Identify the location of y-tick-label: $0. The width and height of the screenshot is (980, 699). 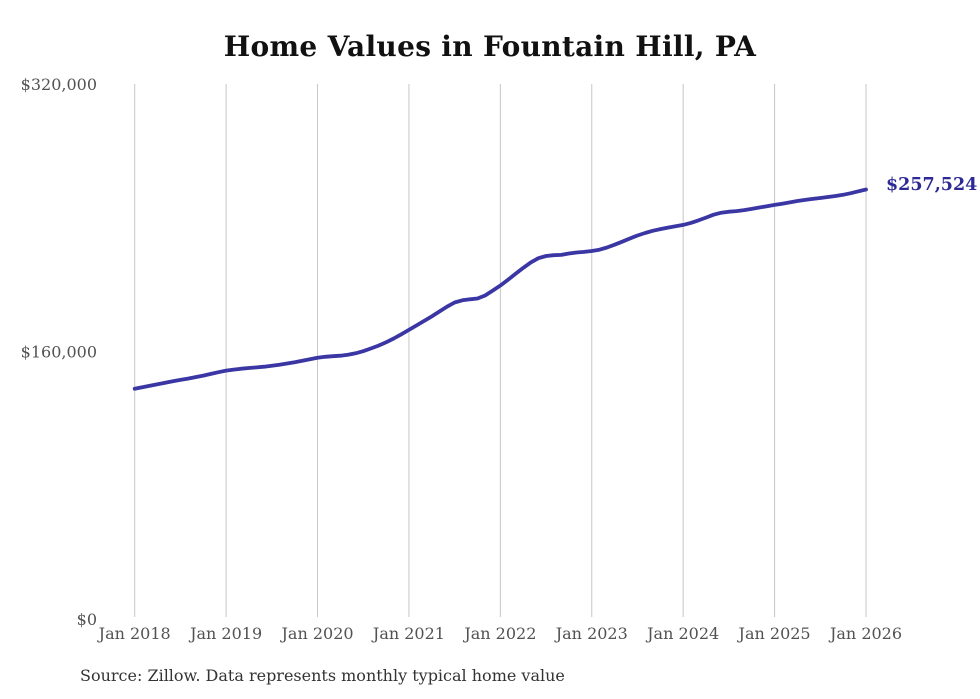
(87, 619).